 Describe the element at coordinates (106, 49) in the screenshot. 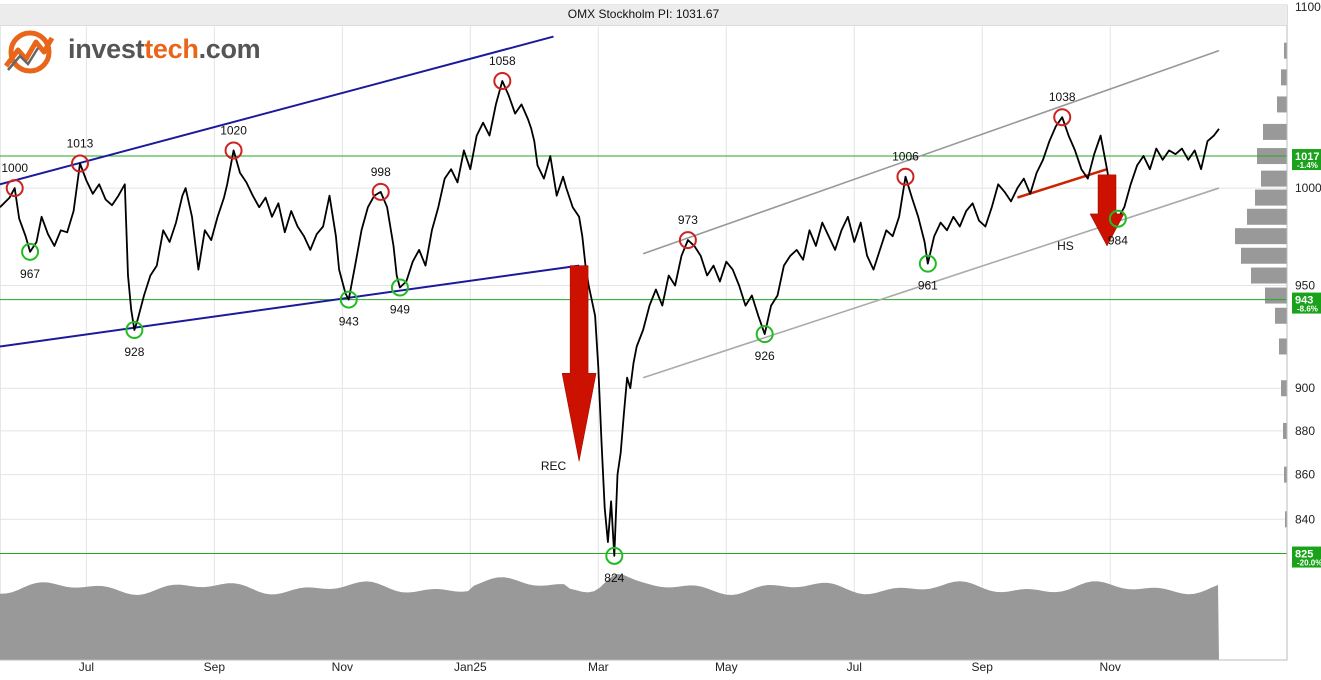

I see `logo-text-plain: invest` at that location.